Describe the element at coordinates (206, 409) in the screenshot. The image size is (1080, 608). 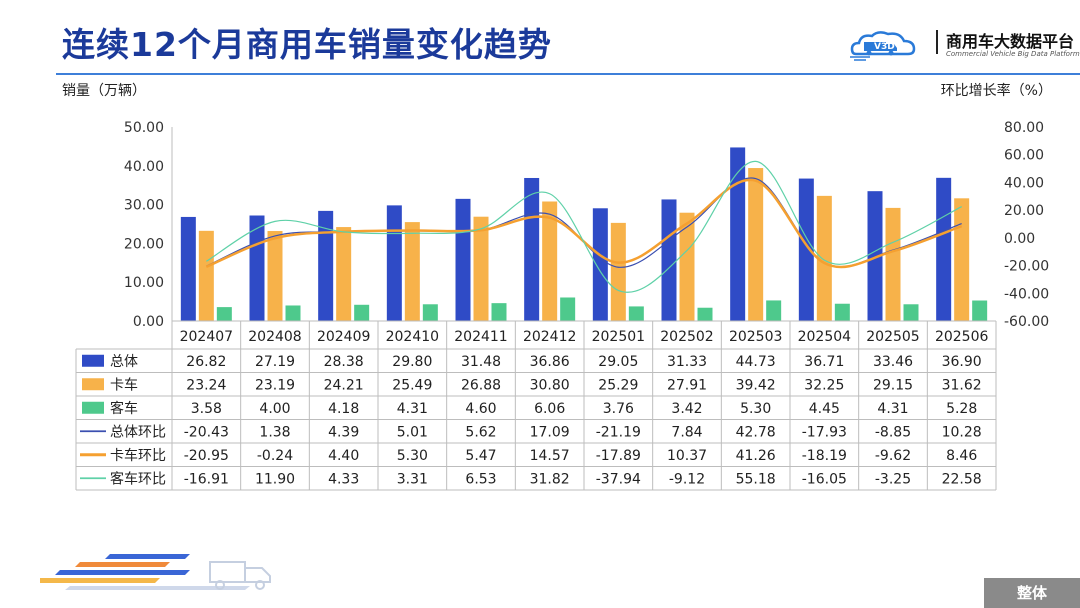
I see `table-cell-客车-202407: 3.58` at that location.